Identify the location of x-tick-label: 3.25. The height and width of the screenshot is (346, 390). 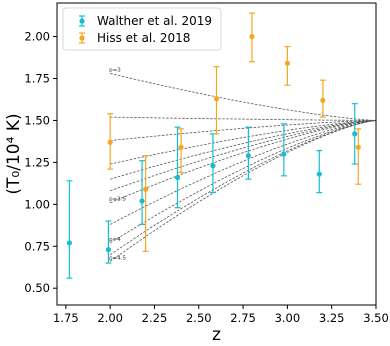
(332, 318).